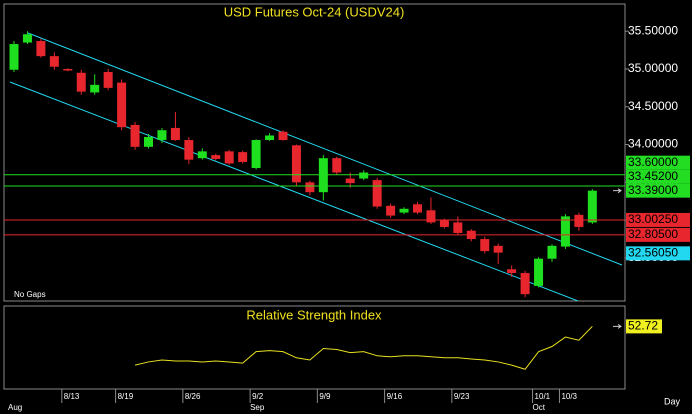  I want to click on level-label: 33.60000, so click(653, 162).